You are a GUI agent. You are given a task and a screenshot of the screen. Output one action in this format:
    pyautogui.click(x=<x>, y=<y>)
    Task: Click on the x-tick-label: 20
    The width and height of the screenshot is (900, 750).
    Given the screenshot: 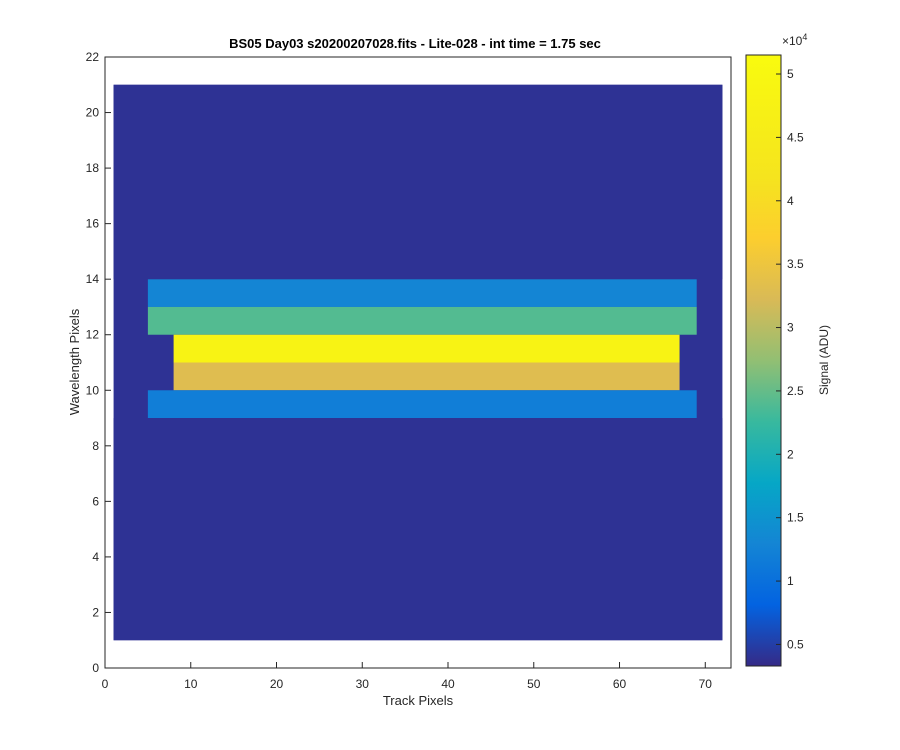 What is the action you would take?
    pyautogui.click(x=277, y=684)
    